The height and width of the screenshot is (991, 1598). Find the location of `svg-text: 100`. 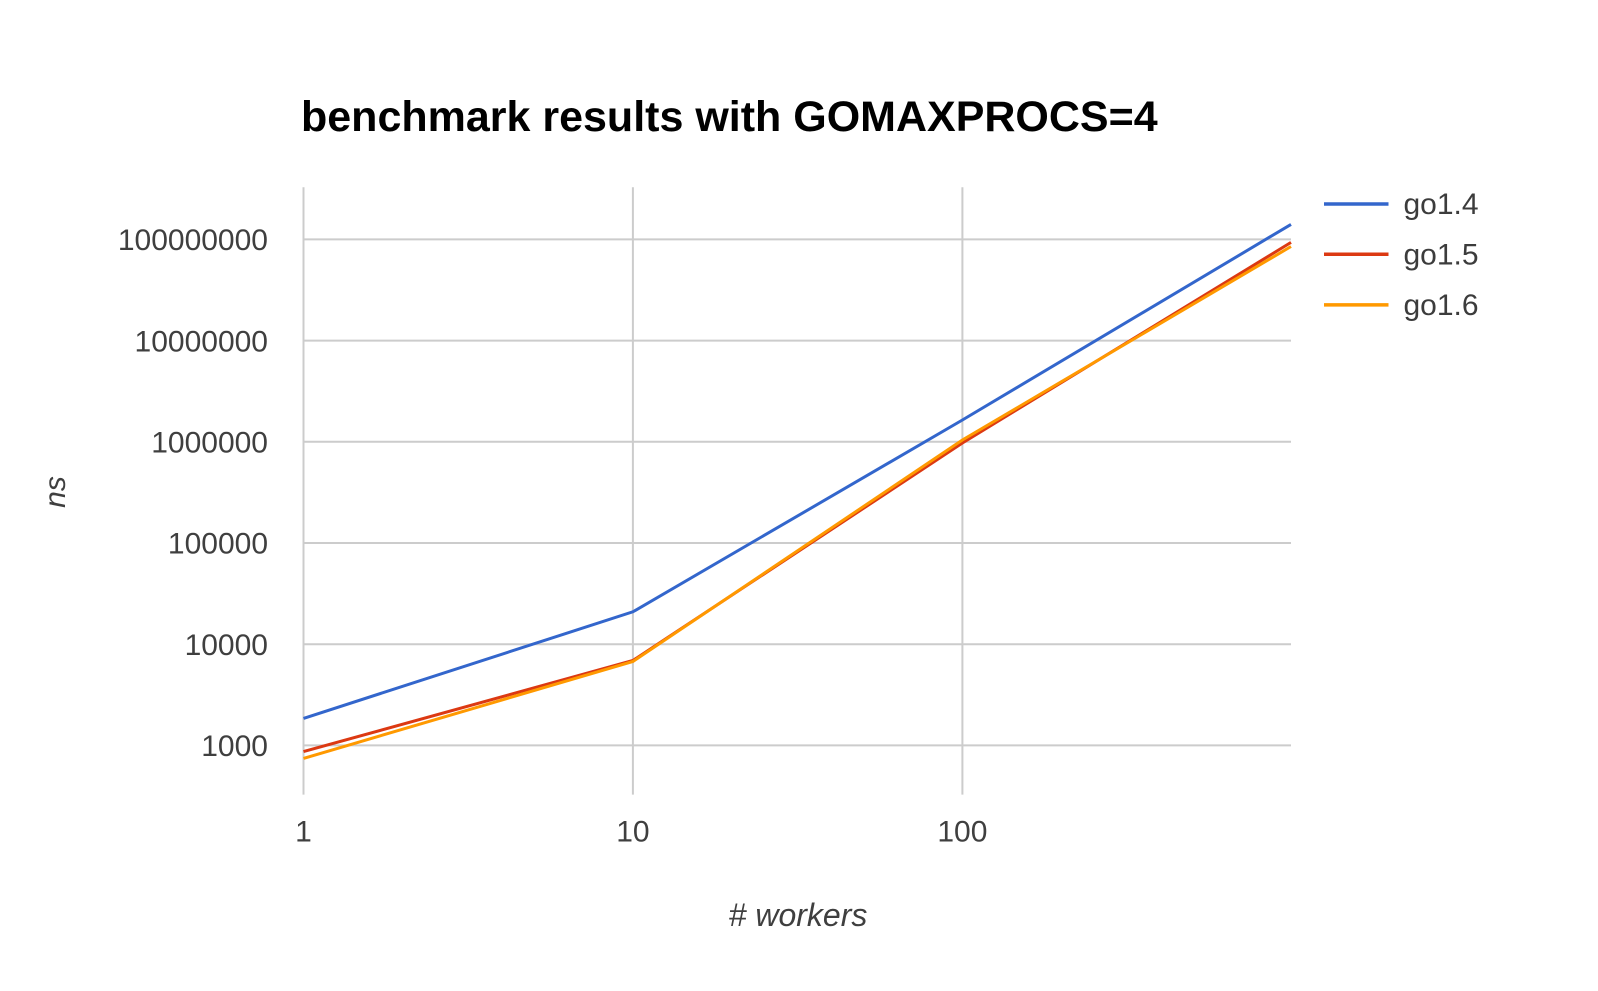

svg-text: 100 is located at coordinates (962, 832).